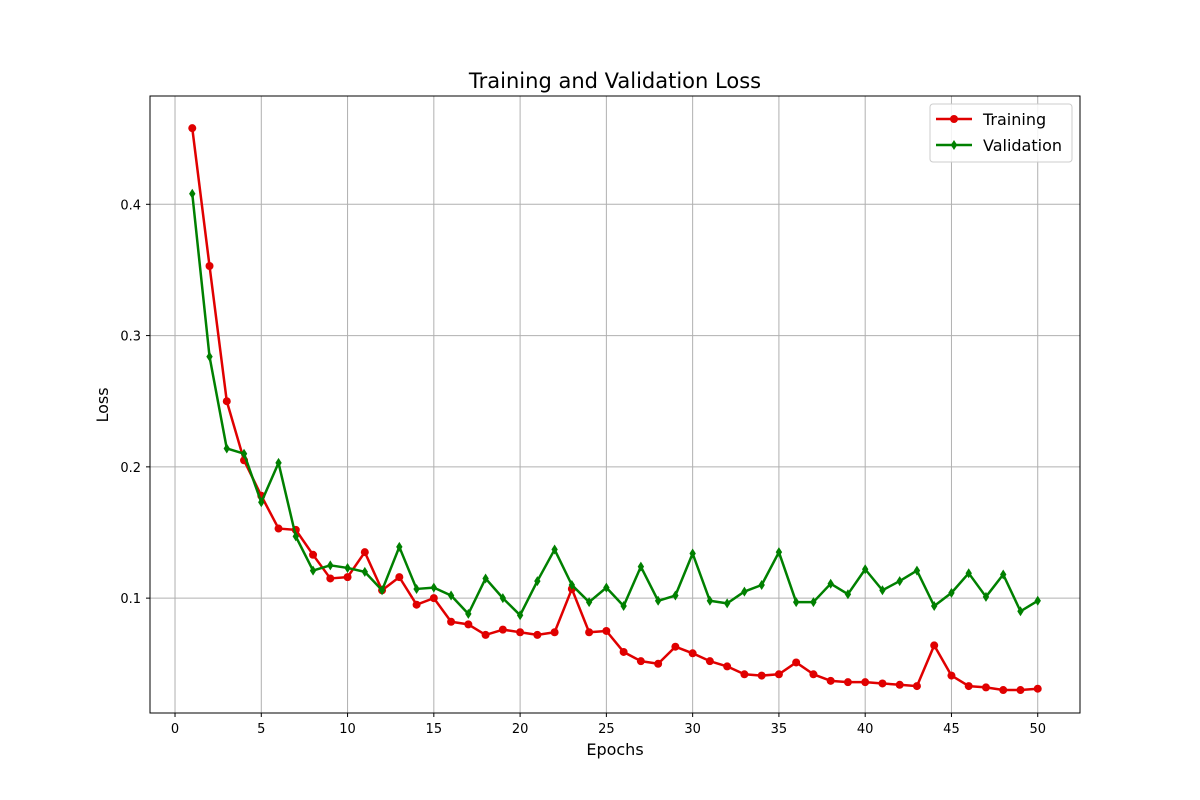 This screenshot has height=800, width=1200. What do you see at coordinates (347, 729) in the screenshot?
I see `x-tick-label: 10` at bounding box center [347, 729].